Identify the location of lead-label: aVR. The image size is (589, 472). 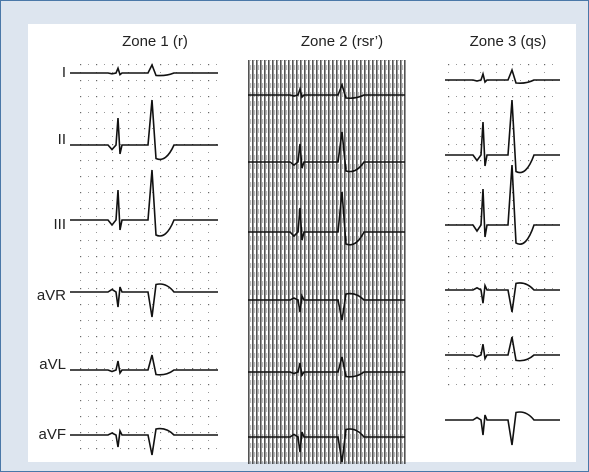
(51, 295).